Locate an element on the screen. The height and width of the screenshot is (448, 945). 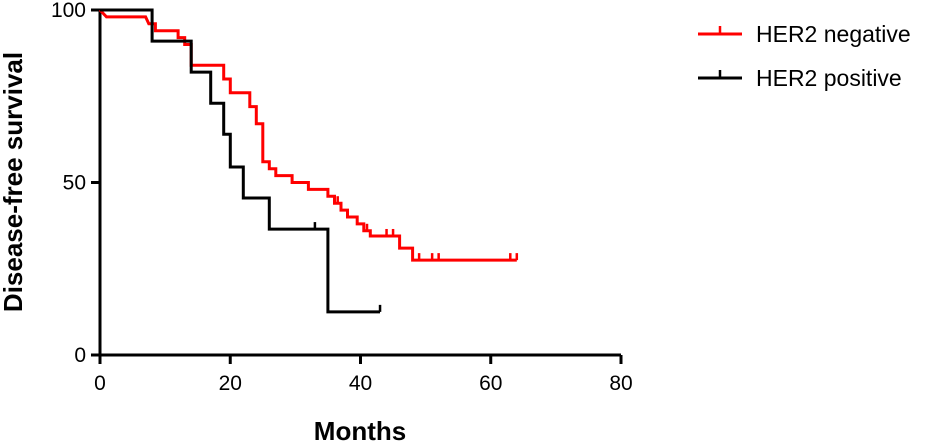
y-tick-label: 50 is located at coordinates (74, 183).